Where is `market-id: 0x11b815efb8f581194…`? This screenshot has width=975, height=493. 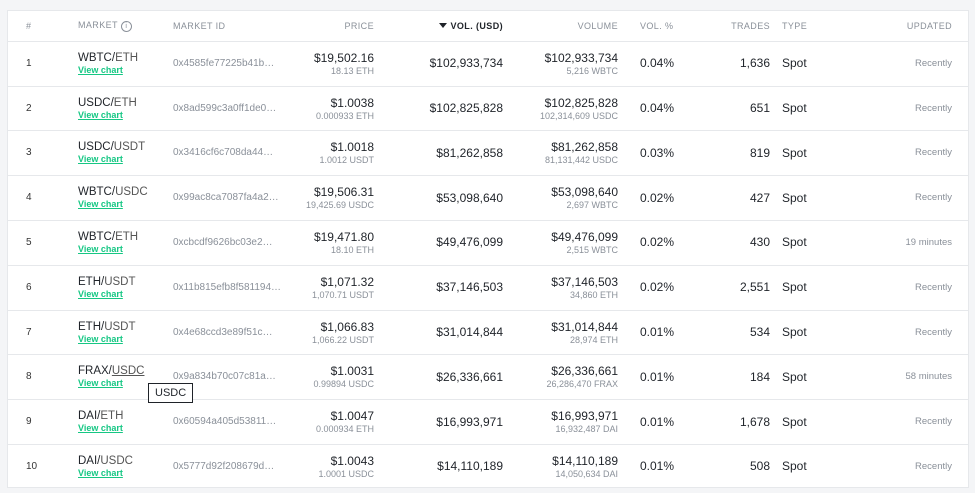
market-id: 0x11b815efb8f581194… is located at coordinates (227, 287).